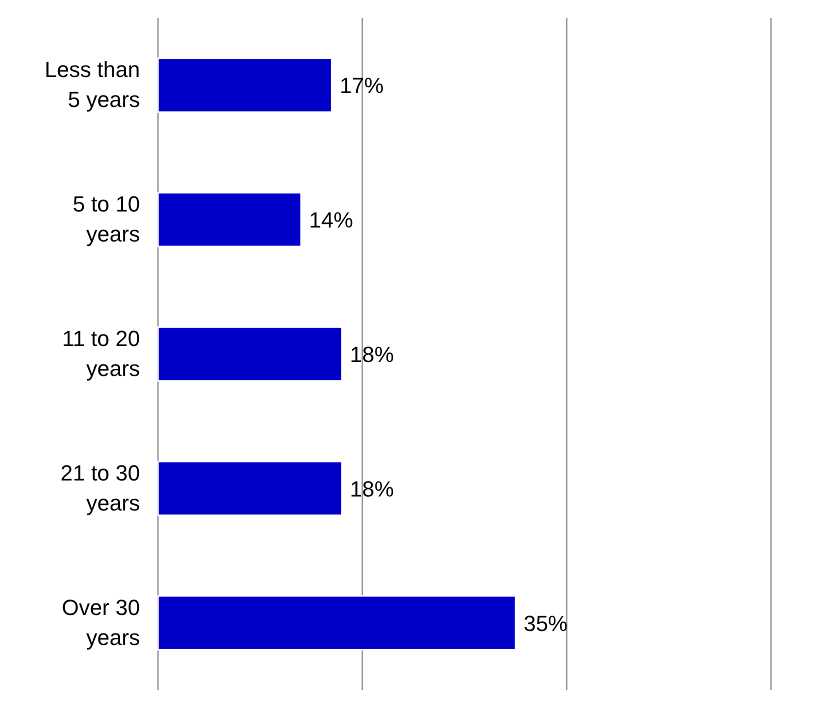 This screenshot has width=839, height=708. Describe the element at coordinates (546, 623) in the screenshot. I see `data-label: 35%` at that location.